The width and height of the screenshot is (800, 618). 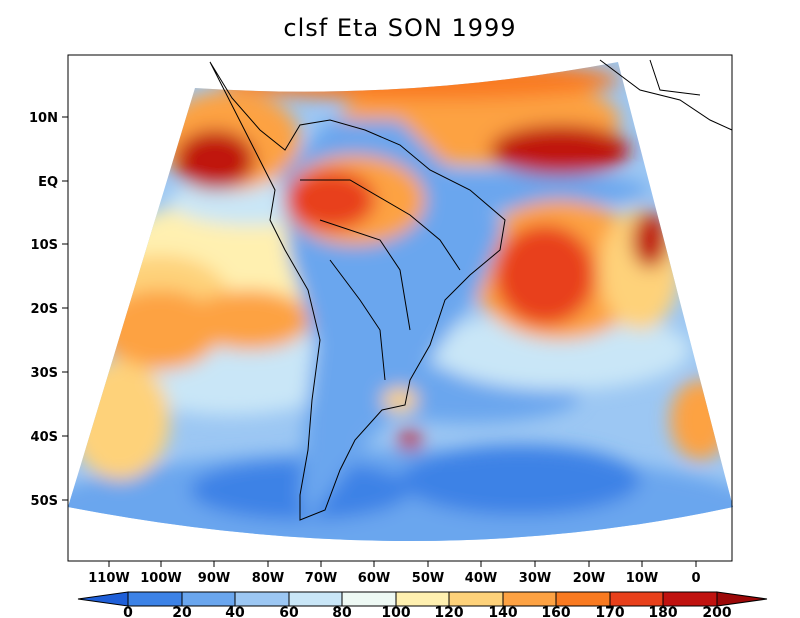 What do you see at coordinates (214, 578) in the screenshot?
I see `svg-text: 90W` at bounding box center [214, 578].